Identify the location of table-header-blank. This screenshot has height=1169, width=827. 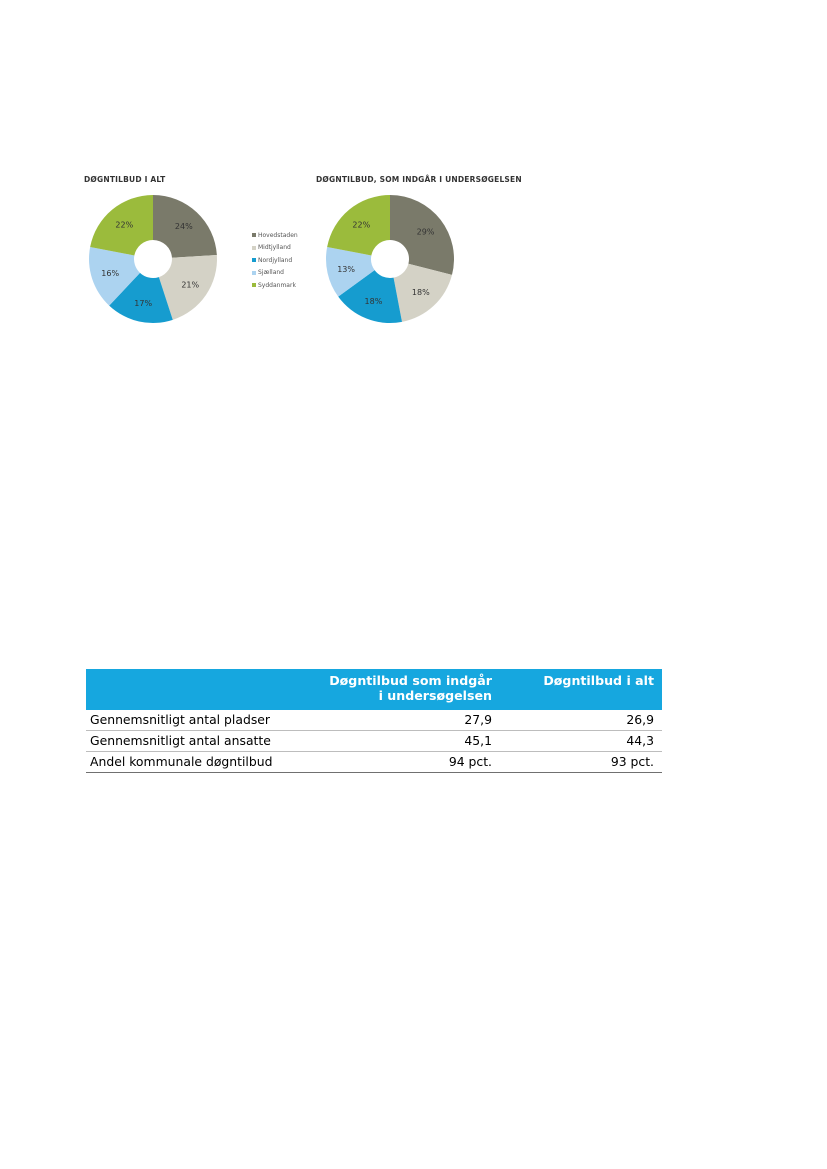
(202, 689).